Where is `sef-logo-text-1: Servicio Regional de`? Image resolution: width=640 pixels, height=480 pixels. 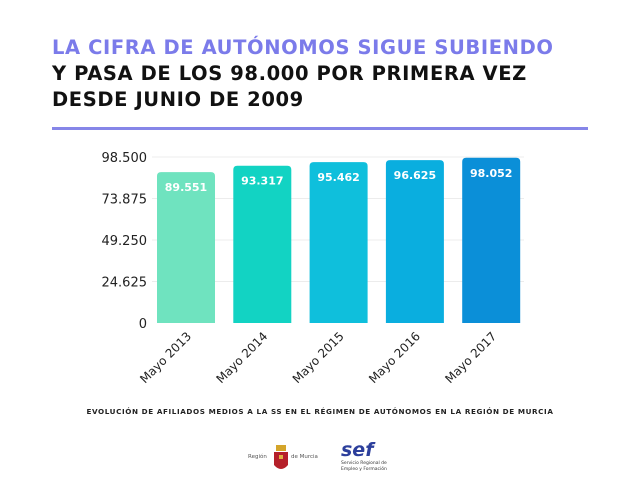
sef-logo-text-1: Servicio Regional de is located at coordinates (364, 463).